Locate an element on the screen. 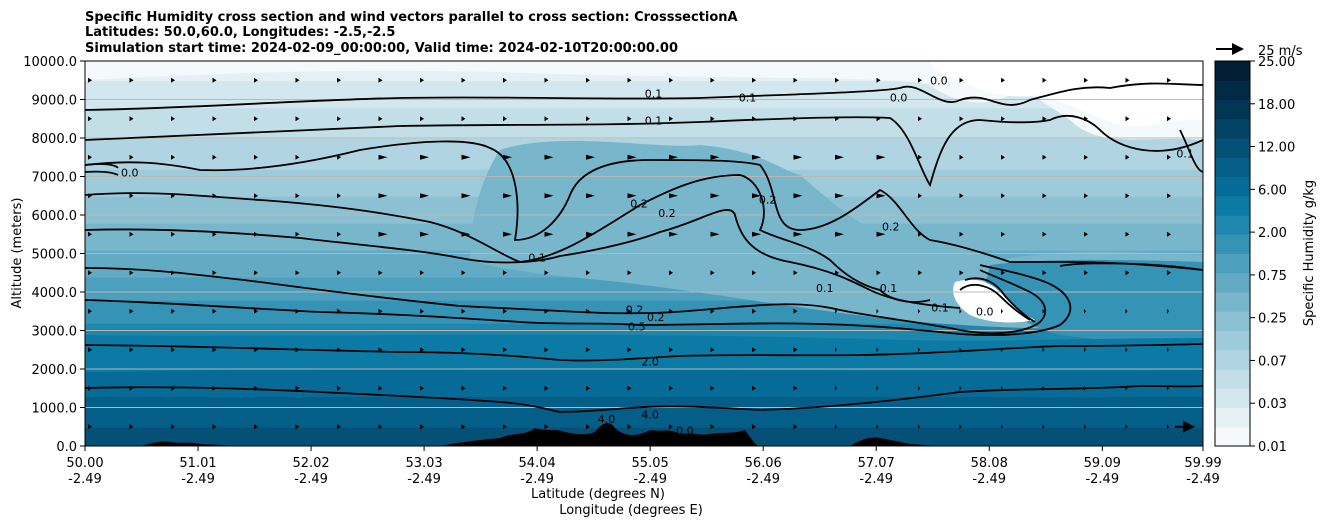 Image resolution: width=1326 pixels, height=526 pixels. x-tick-label-lat: 56.06 is located at coordinates (763, 463).